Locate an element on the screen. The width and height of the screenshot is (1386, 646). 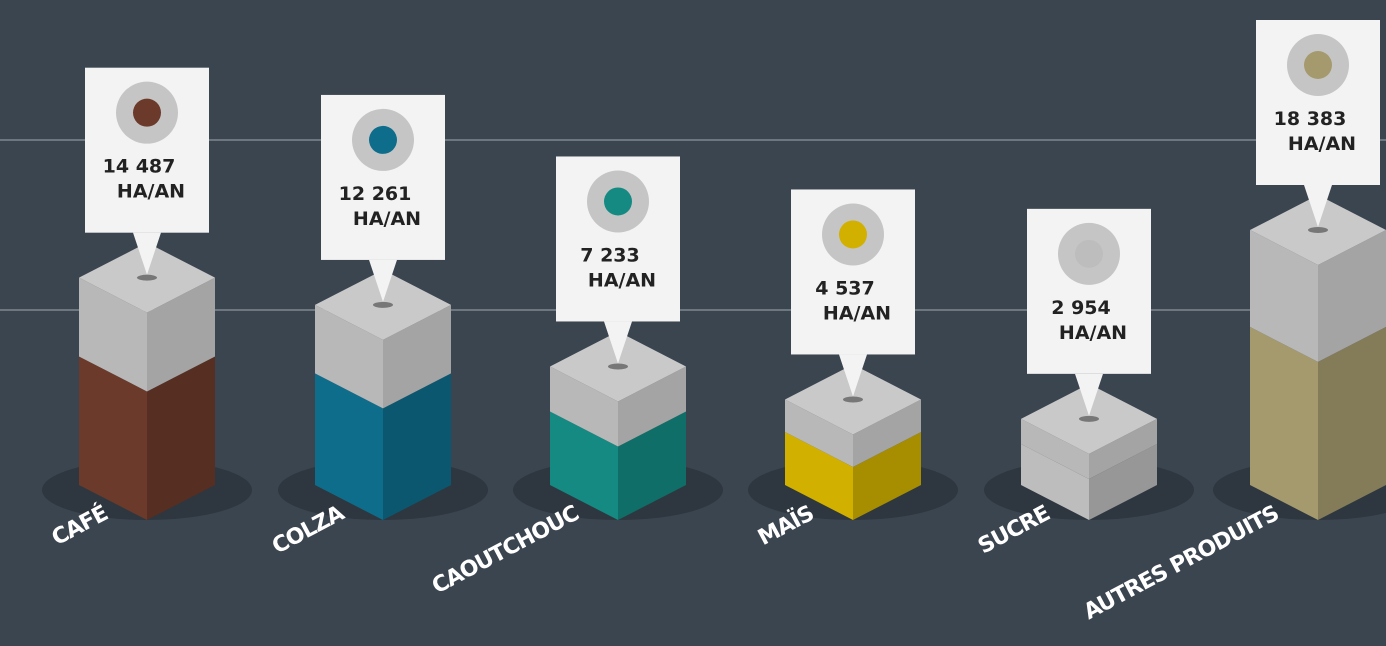
category-label: AUTRES PRODUITS is located at coordinates (1181, 563).